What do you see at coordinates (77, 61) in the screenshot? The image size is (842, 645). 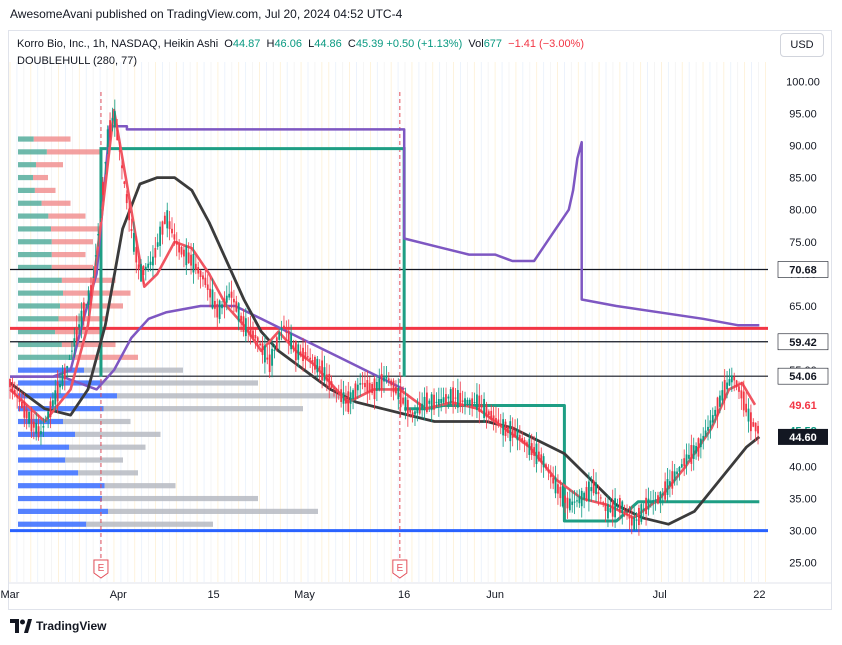 I see `indicator-name: DOUBLEHULL (280, 77)` at bounding box center [77, 61].